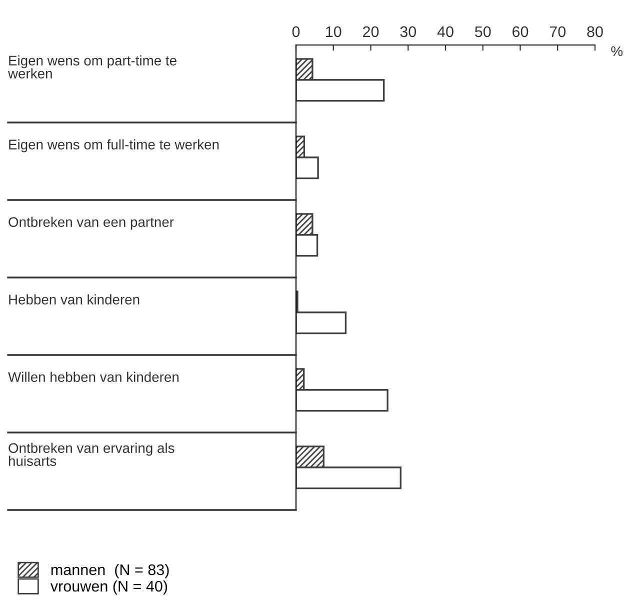 This screenshot has height=613, width=628. Describe the element at coordinates (296, 32) in the screenshot. I see `x-tick-label: 0` at that location.